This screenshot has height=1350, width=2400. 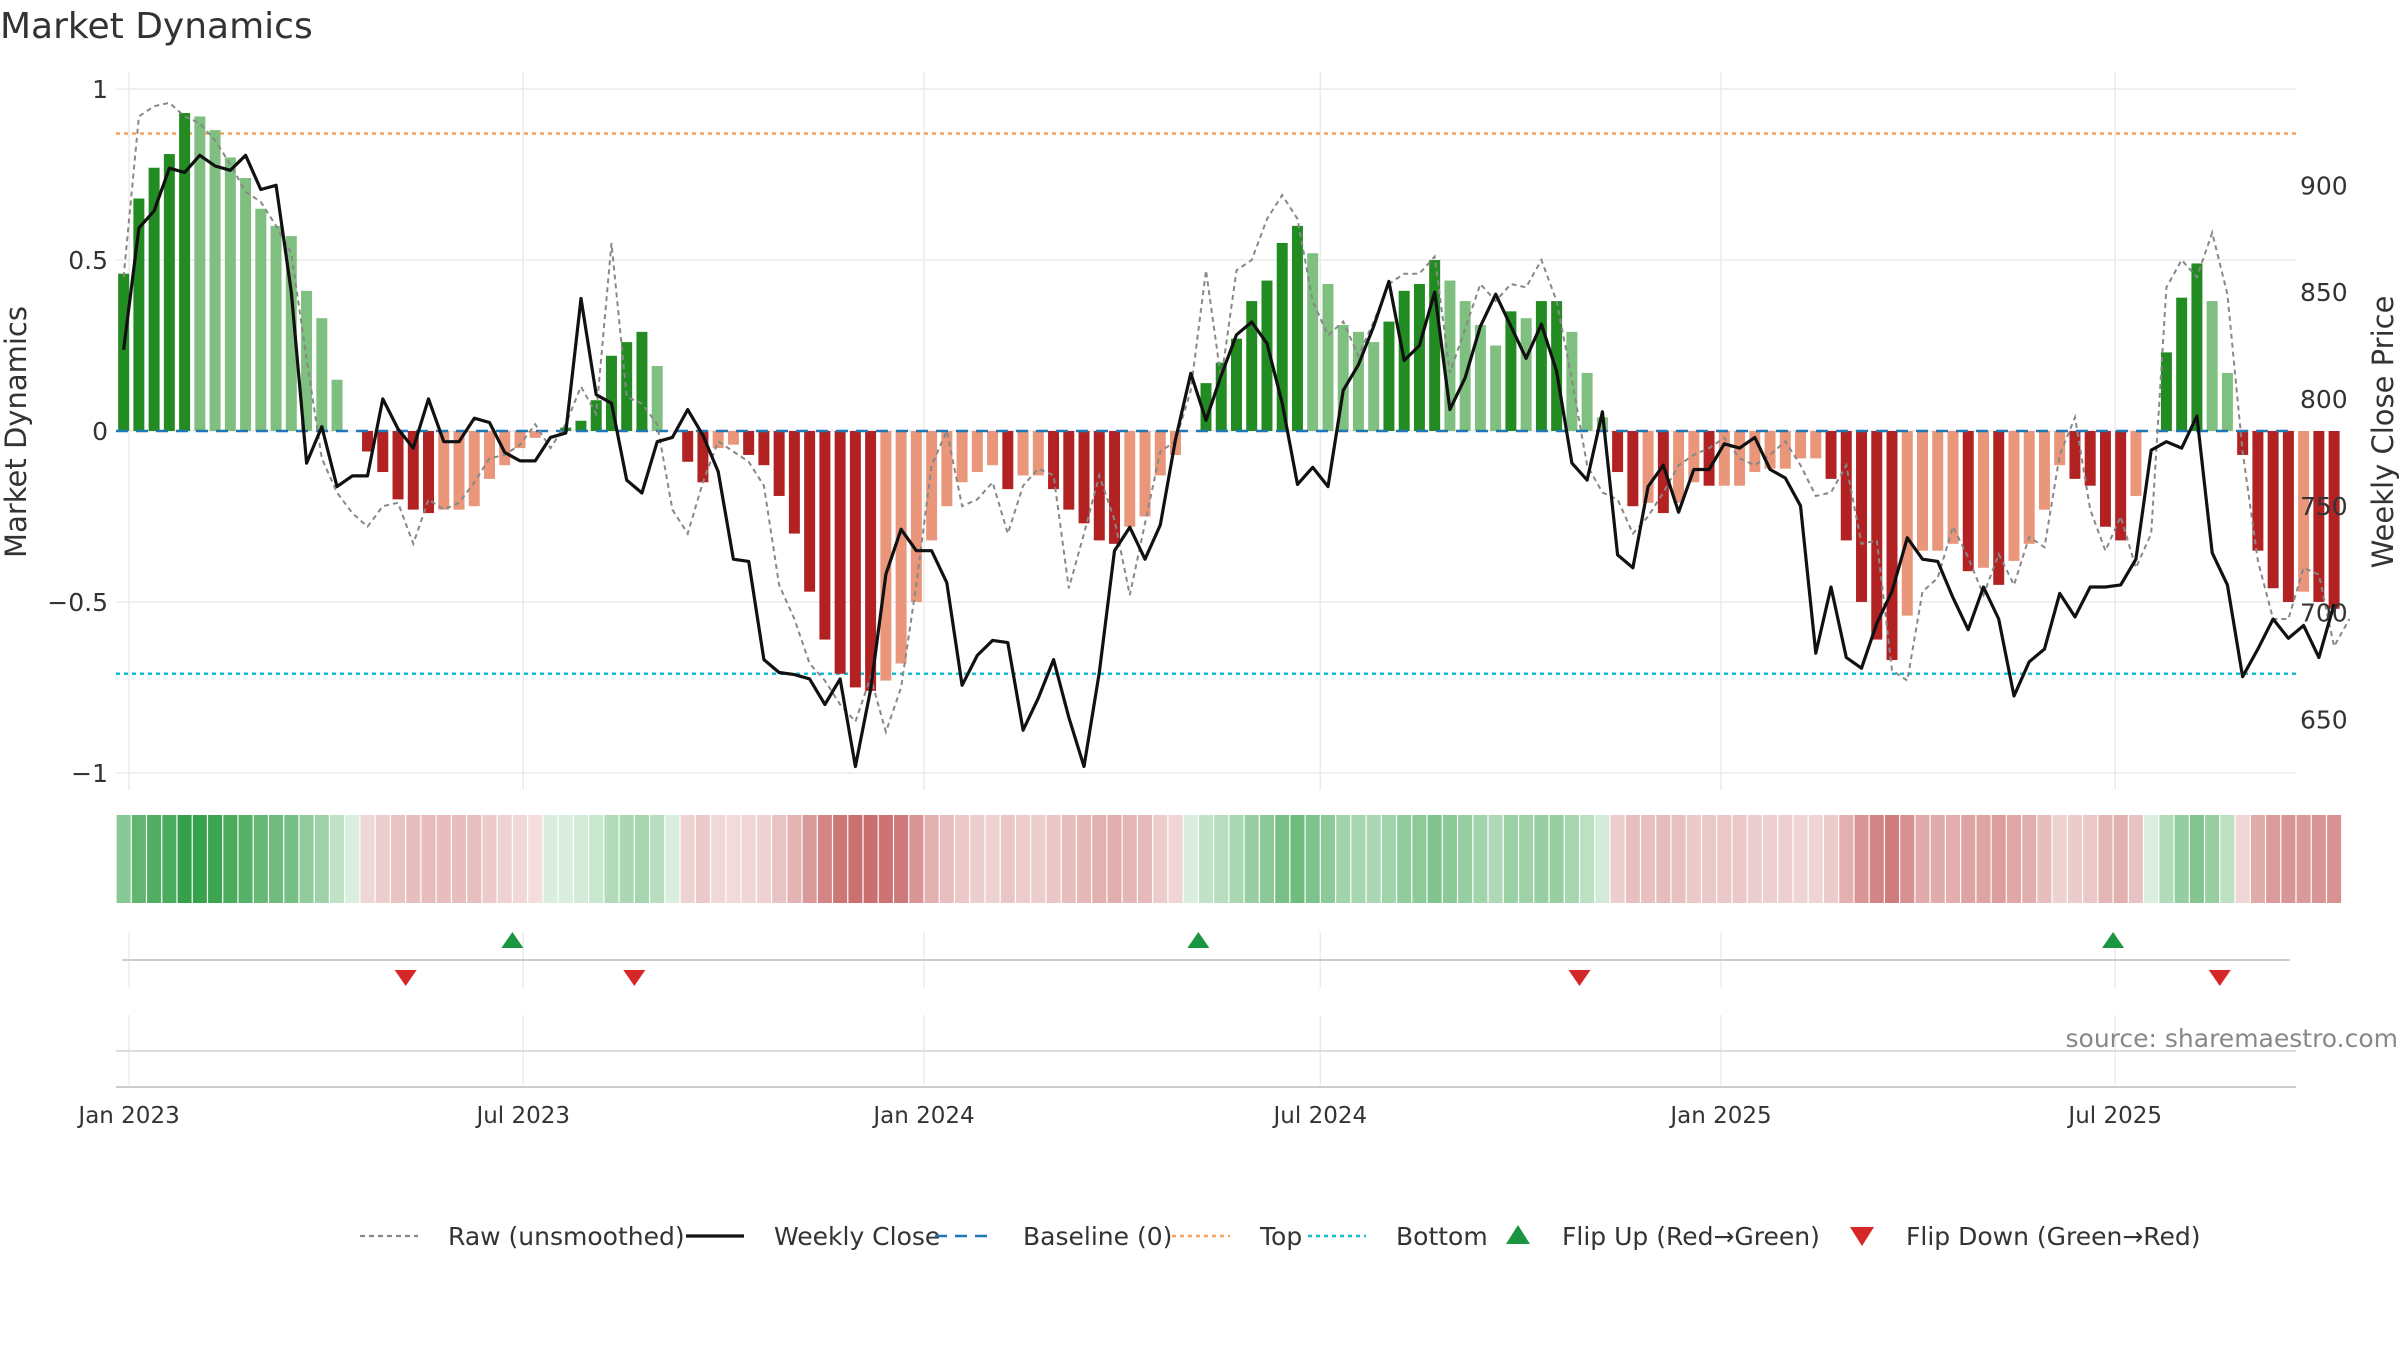 I want to click on left-tick-label: 0, so click(x=100, y=431).